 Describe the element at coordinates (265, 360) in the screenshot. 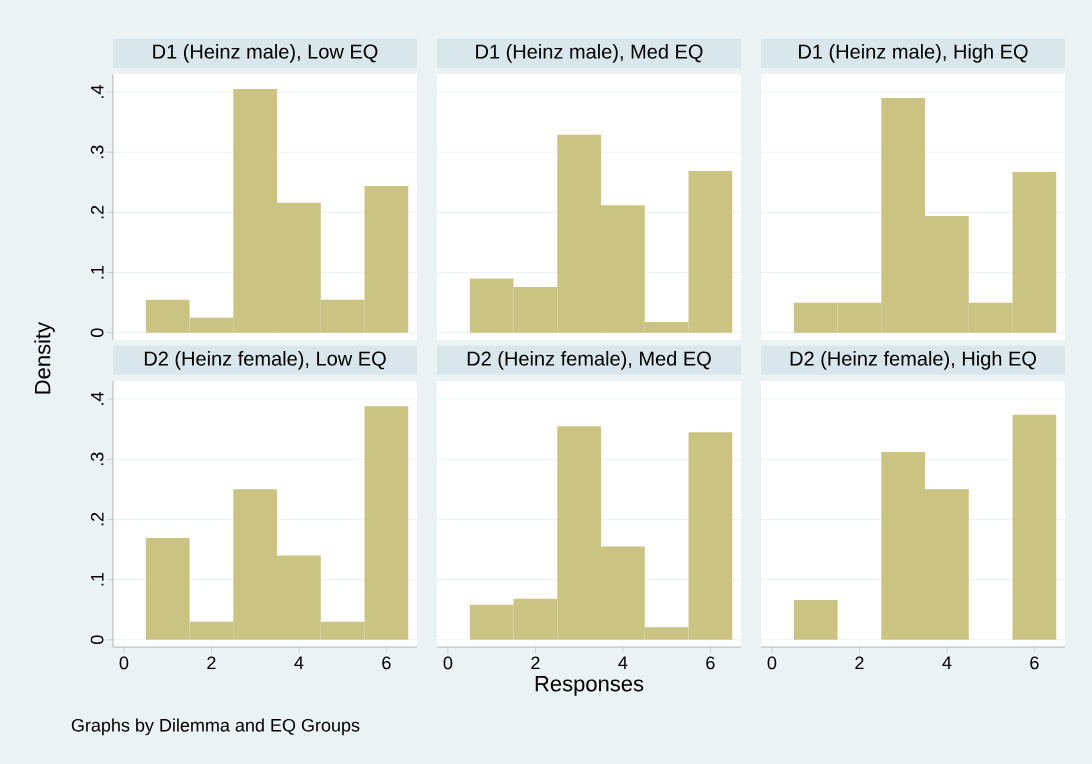

I see `chart-title: D2 (Heinz female), Low EQ` at that location.